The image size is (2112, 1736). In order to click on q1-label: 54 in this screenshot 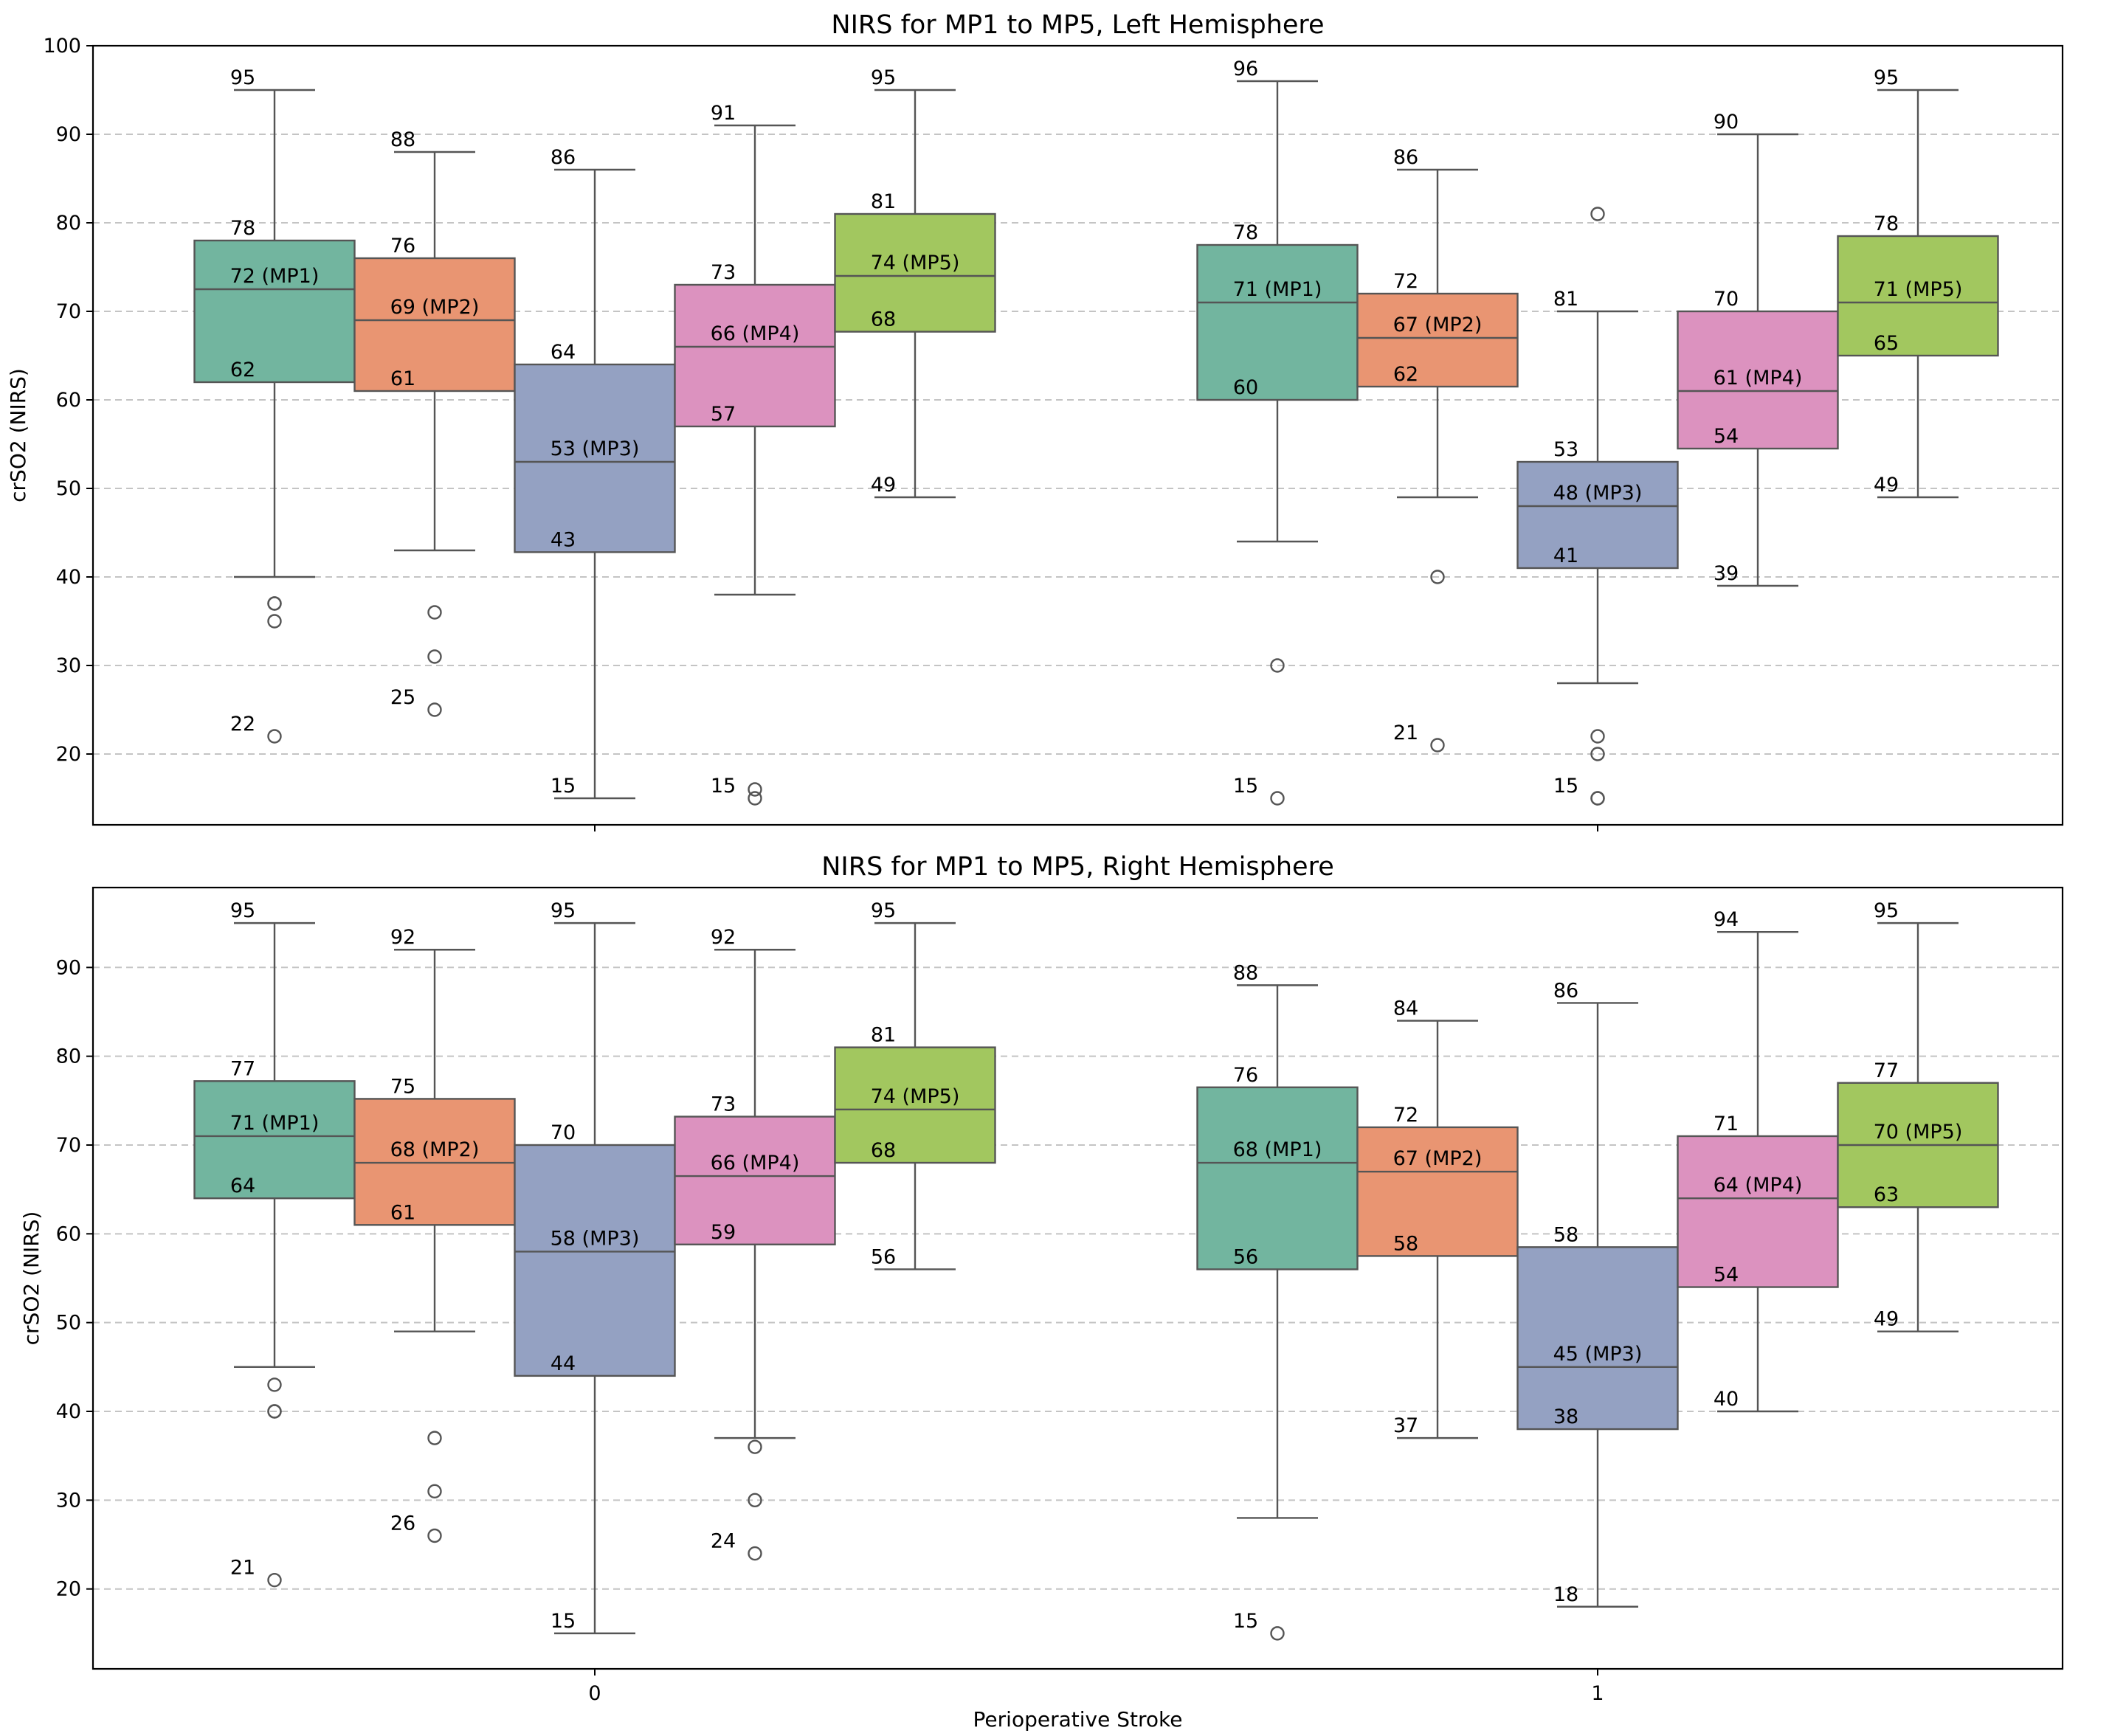, I will do `click(1727, 1275)`.